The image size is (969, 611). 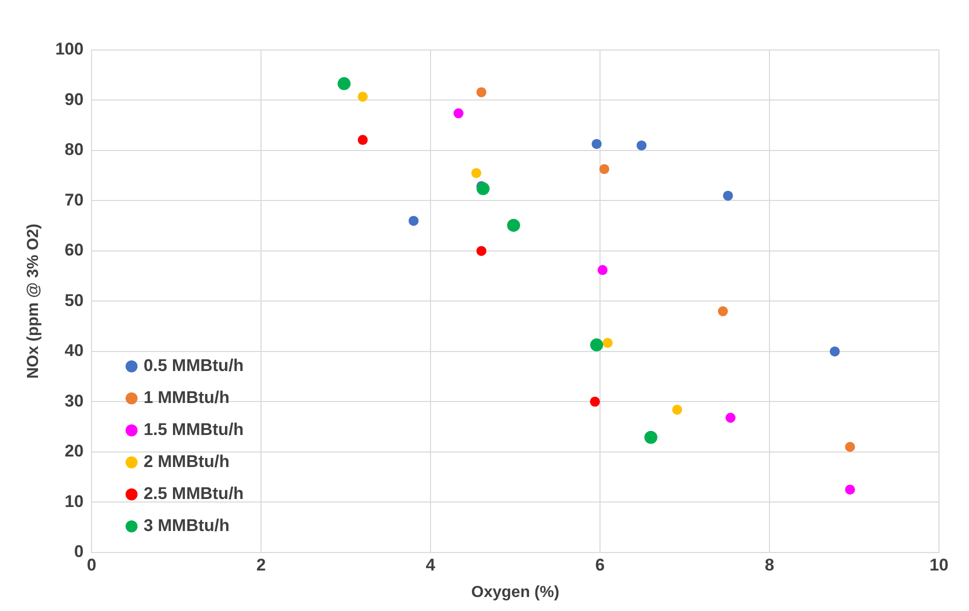 I want to click on legend-label: 1 MMBtu/h, so click(x=187, y=398).